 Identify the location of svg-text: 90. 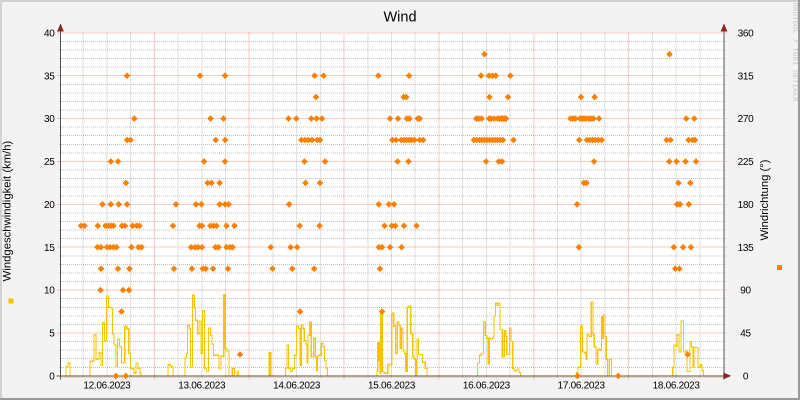
(745, 291).